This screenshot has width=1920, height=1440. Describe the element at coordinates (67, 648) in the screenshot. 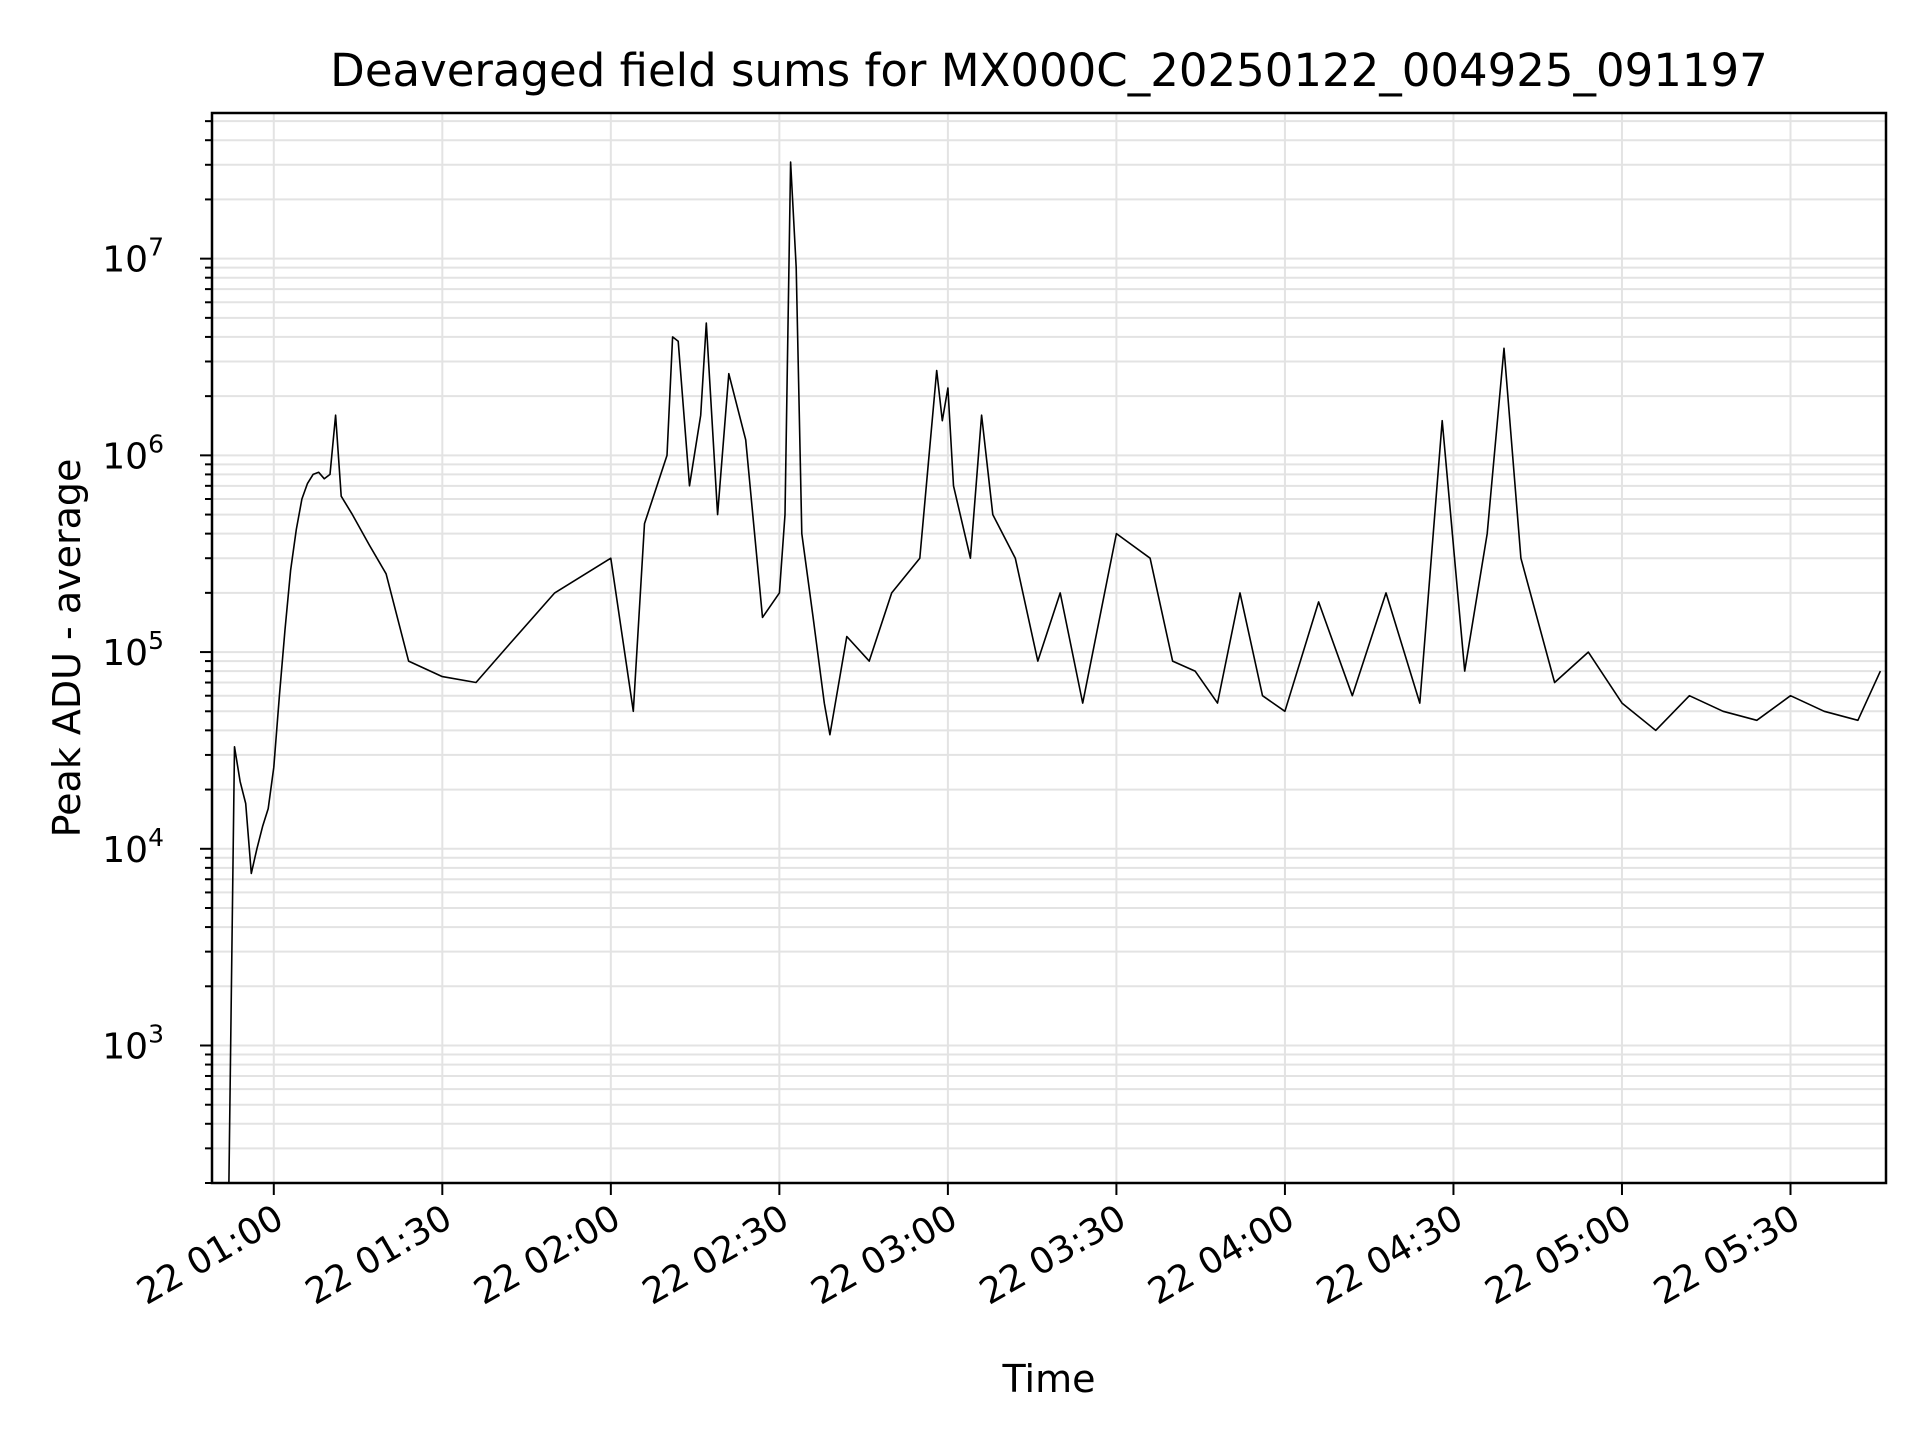

I see `y-axis-label: Peak ADU - average` at that location.